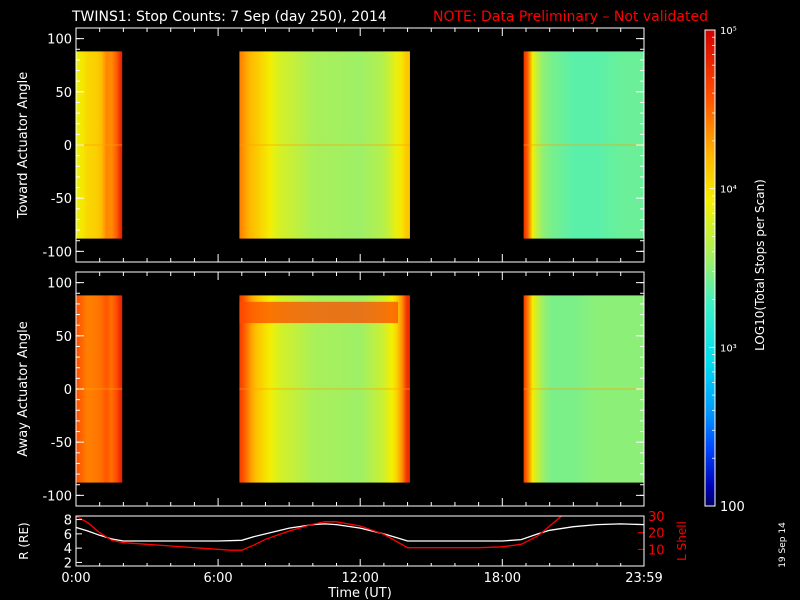  I want to click on ytick-right-label: 30, so click(656, 517).